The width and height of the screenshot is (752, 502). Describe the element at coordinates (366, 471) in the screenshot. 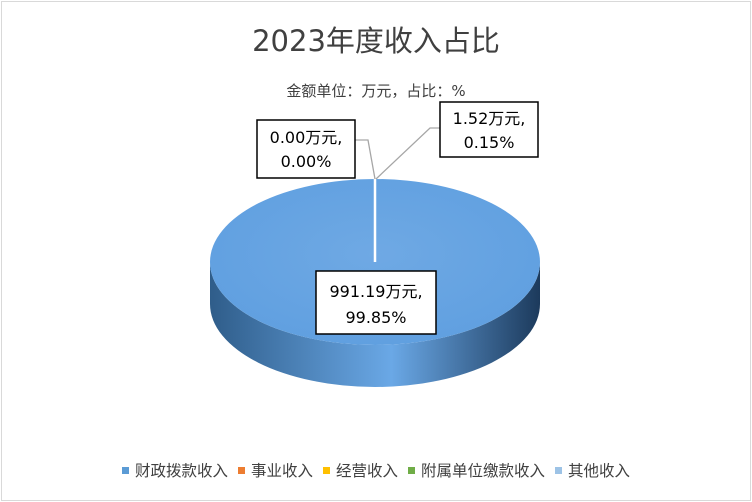

I see `legend-label-jingying: 经营收入` at that location.